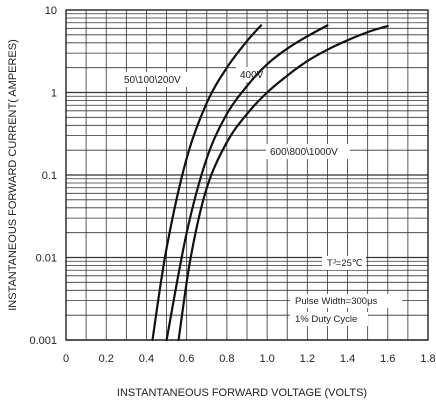 This screenshot has width=436, height=402. I want to click on x-tick-label: 0.4, so click(146, 359).